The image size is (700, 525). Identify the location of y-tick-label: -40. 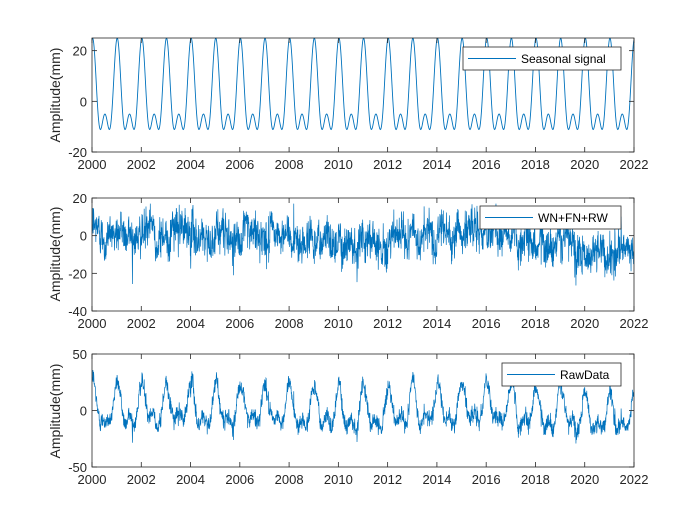
(77, 311).